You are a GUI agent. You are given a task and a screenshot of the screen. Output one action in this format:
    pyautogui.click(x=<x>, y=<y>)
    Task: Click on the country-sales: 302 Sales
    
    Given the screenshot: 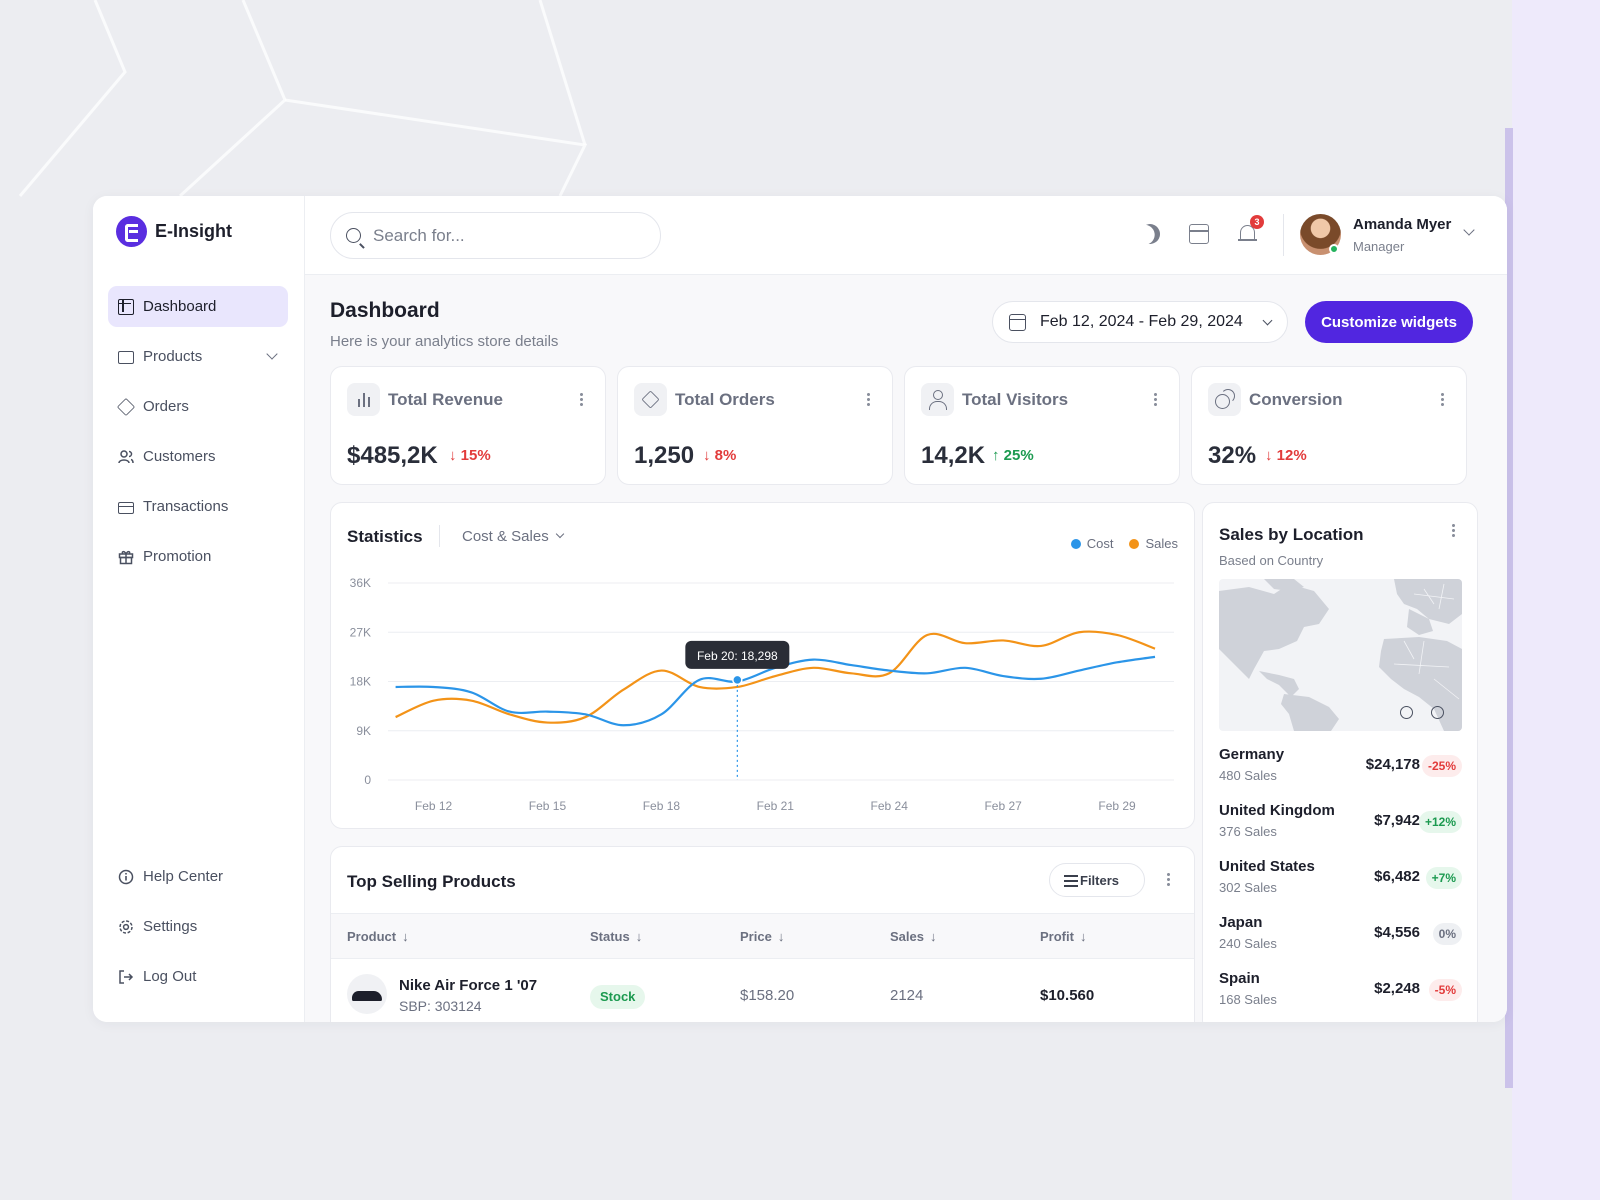 What is the action you would take?
    pyautogui.click(x=1248, y=887)
    